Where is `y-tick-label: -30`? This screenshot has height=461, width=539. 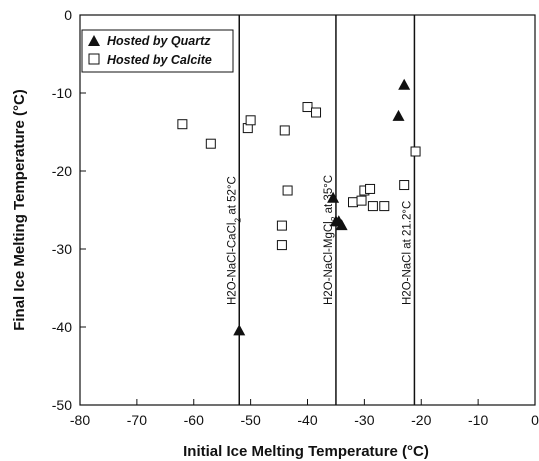 y-tick-label: -30 is located at coordinates (62, 249).